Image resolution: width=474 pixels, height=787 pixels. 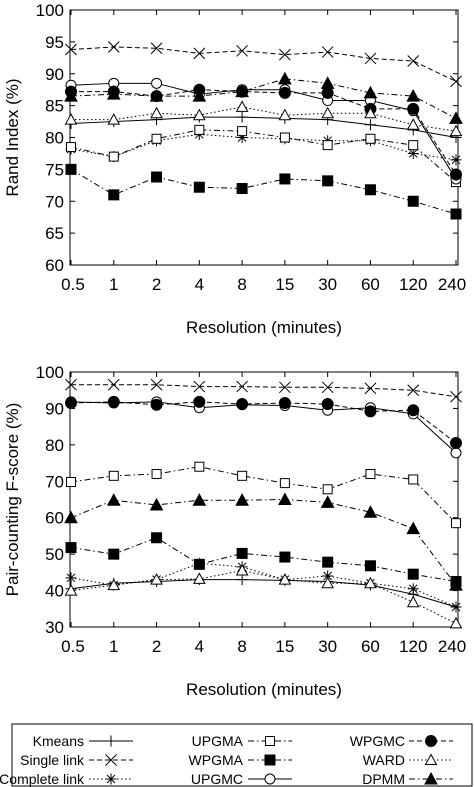 I want to click on y-tick-label: 65, so click(x=54, y=233).